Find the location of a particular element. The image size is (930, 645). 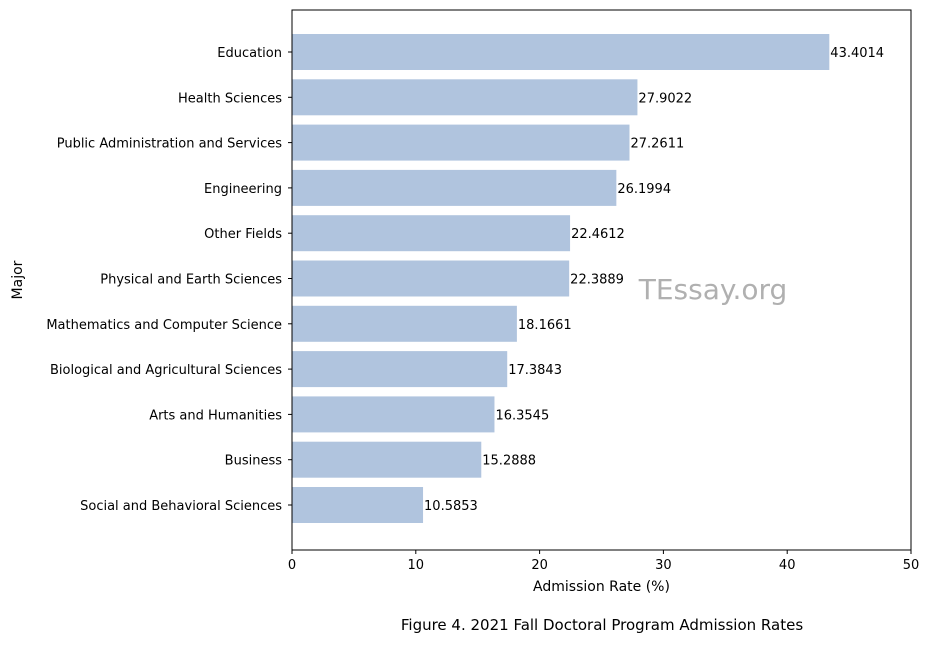

y-tick-label: Arts and Humanities is located at coordinates (215, 415).